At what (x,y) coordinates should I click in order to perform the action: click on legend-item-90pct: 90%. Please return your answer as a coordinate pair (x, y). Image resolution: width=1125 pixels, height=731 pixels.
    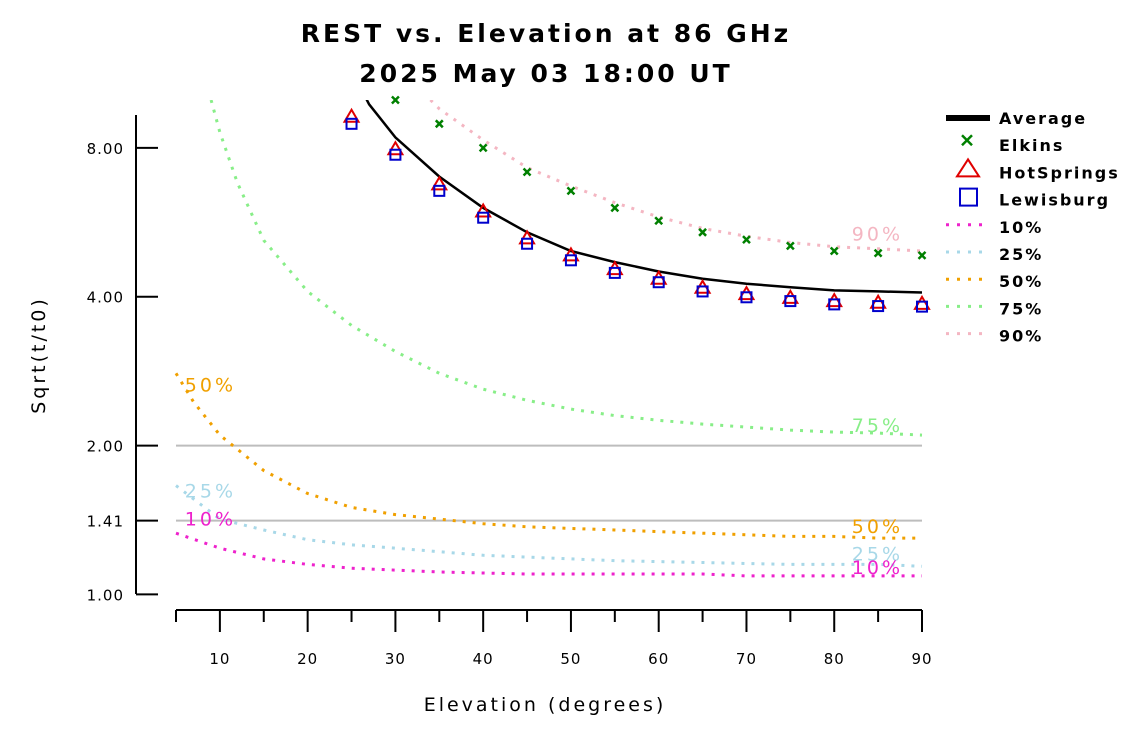
    Looking at the image, I should click on (994, 336).